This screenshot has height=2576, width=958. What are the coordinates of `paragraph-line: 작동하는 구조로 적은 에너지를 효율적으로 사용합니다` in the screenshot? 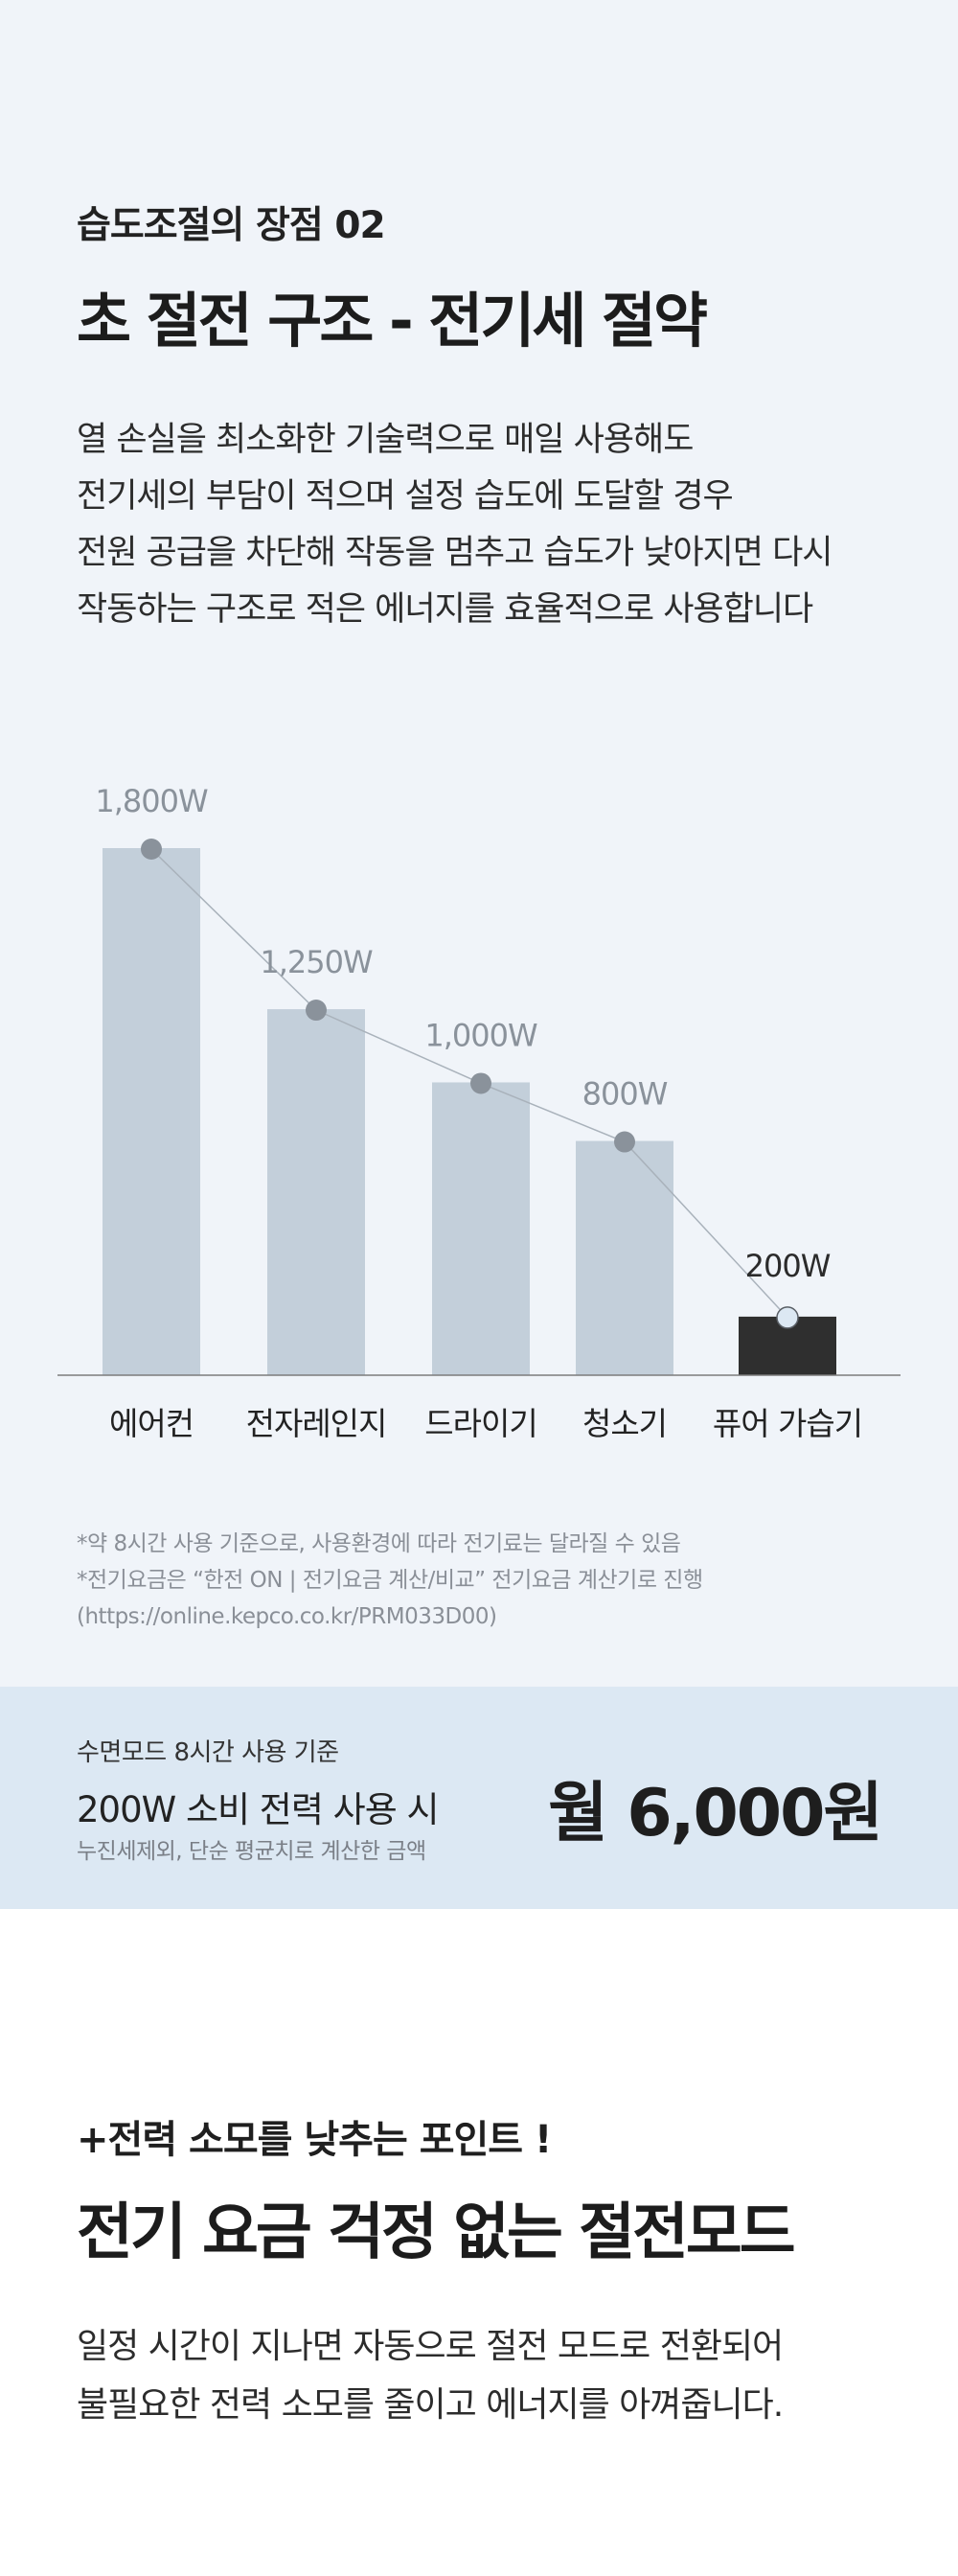 It's located at (445, 609).